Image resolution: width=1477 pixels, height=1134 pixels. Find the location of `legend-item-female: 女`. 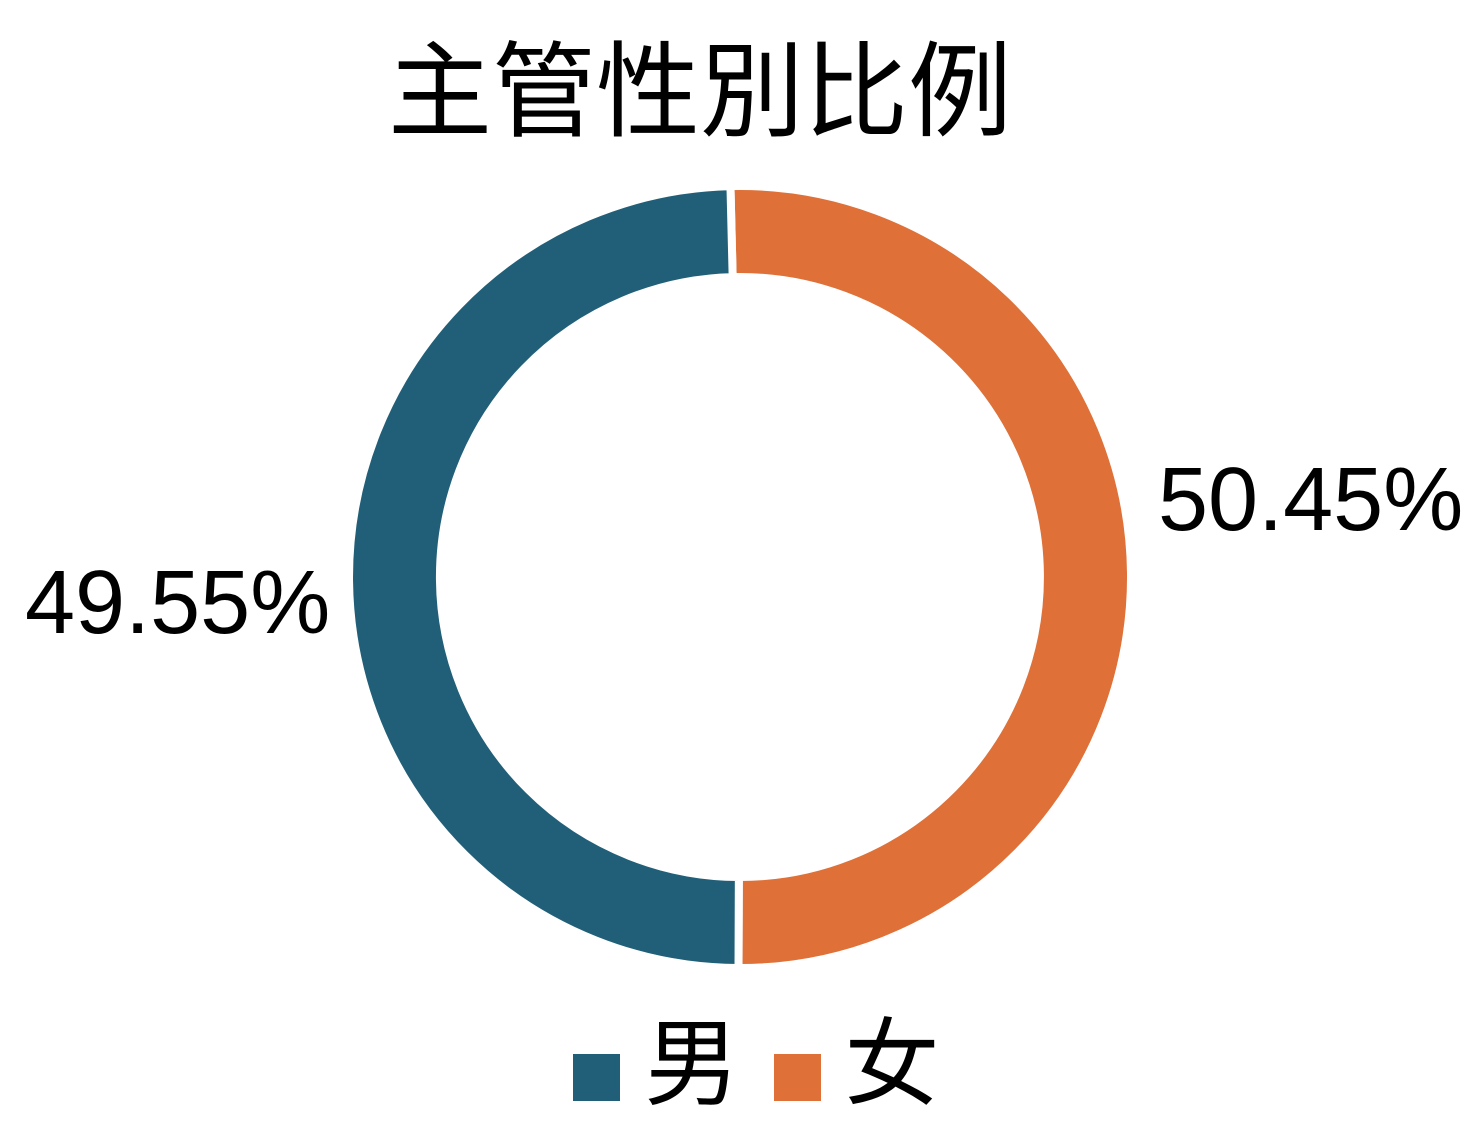

legend-item-female: 女 is located at coordinates (856, 1065).